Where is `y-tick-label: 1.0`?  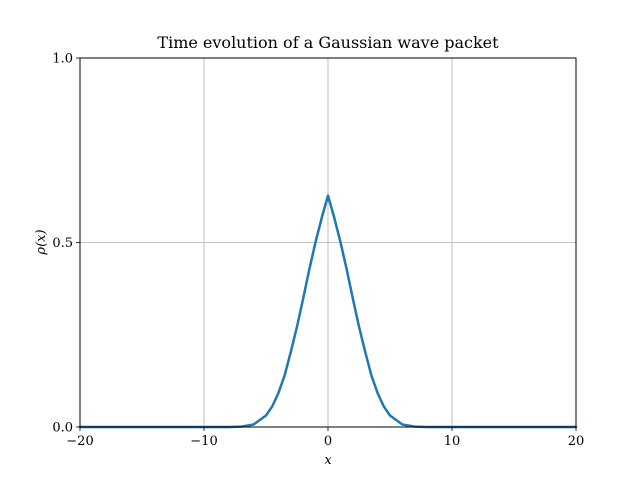
y-tick-label: 1.0 is located at coordinates (62, 59).